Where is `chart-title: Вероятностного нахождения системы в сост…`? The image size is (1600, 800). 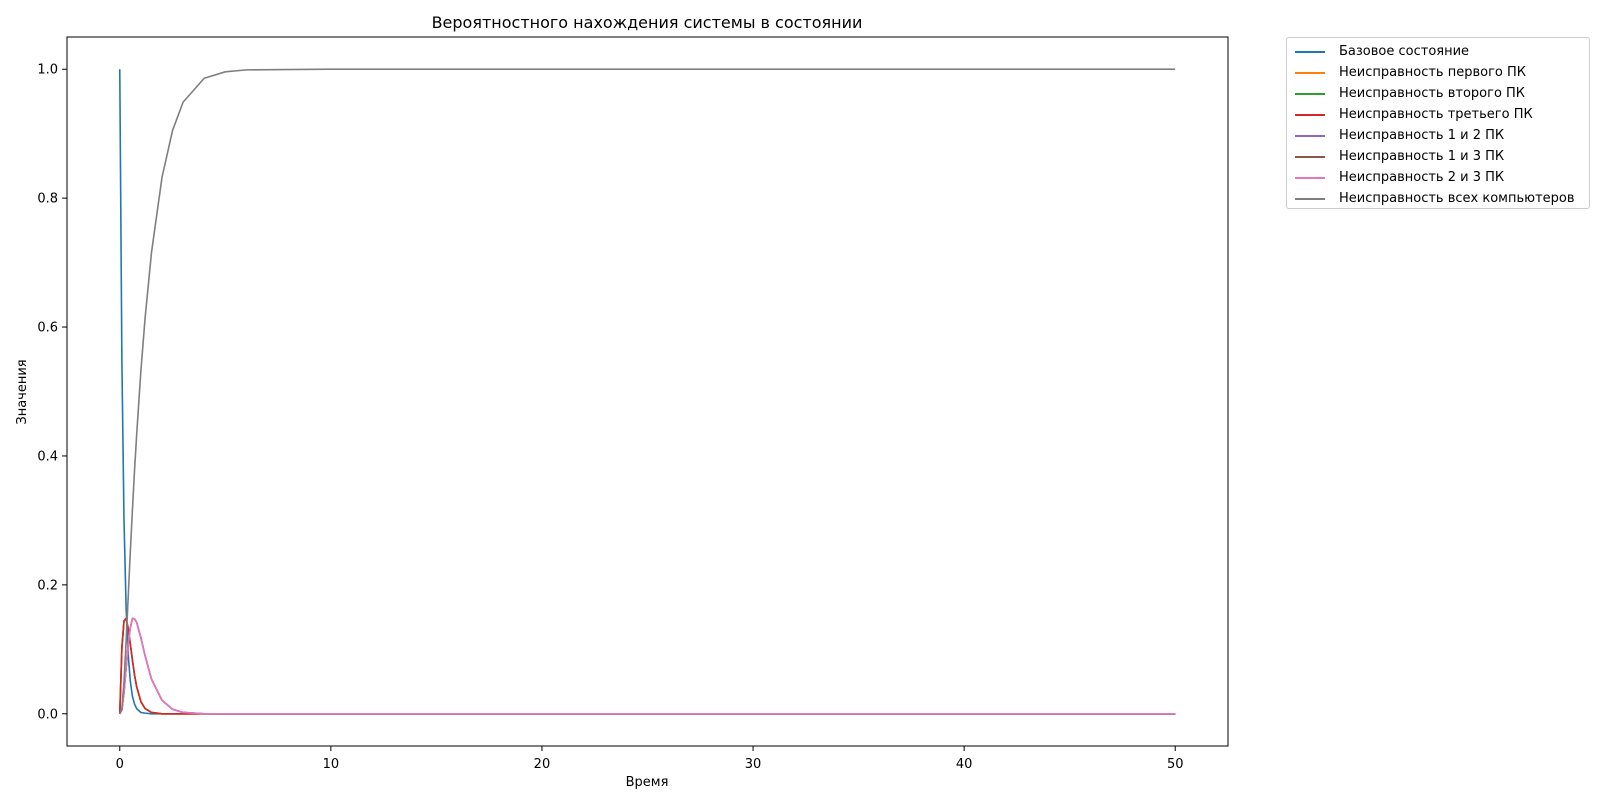
chart-title: Вероятностного нахождения системы в сост… is located at coordinates (647, 22).